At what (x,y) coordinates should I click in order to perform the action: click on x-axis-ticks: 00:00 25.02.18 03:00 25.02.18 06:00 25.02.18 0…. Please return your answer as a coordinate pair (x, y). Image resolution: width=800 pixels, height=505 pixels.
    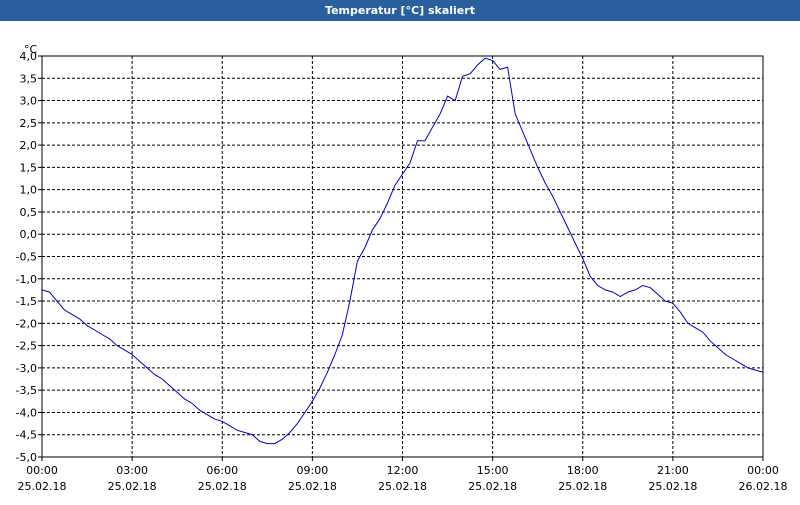
    Looking at the image, I should click on (403, 475).